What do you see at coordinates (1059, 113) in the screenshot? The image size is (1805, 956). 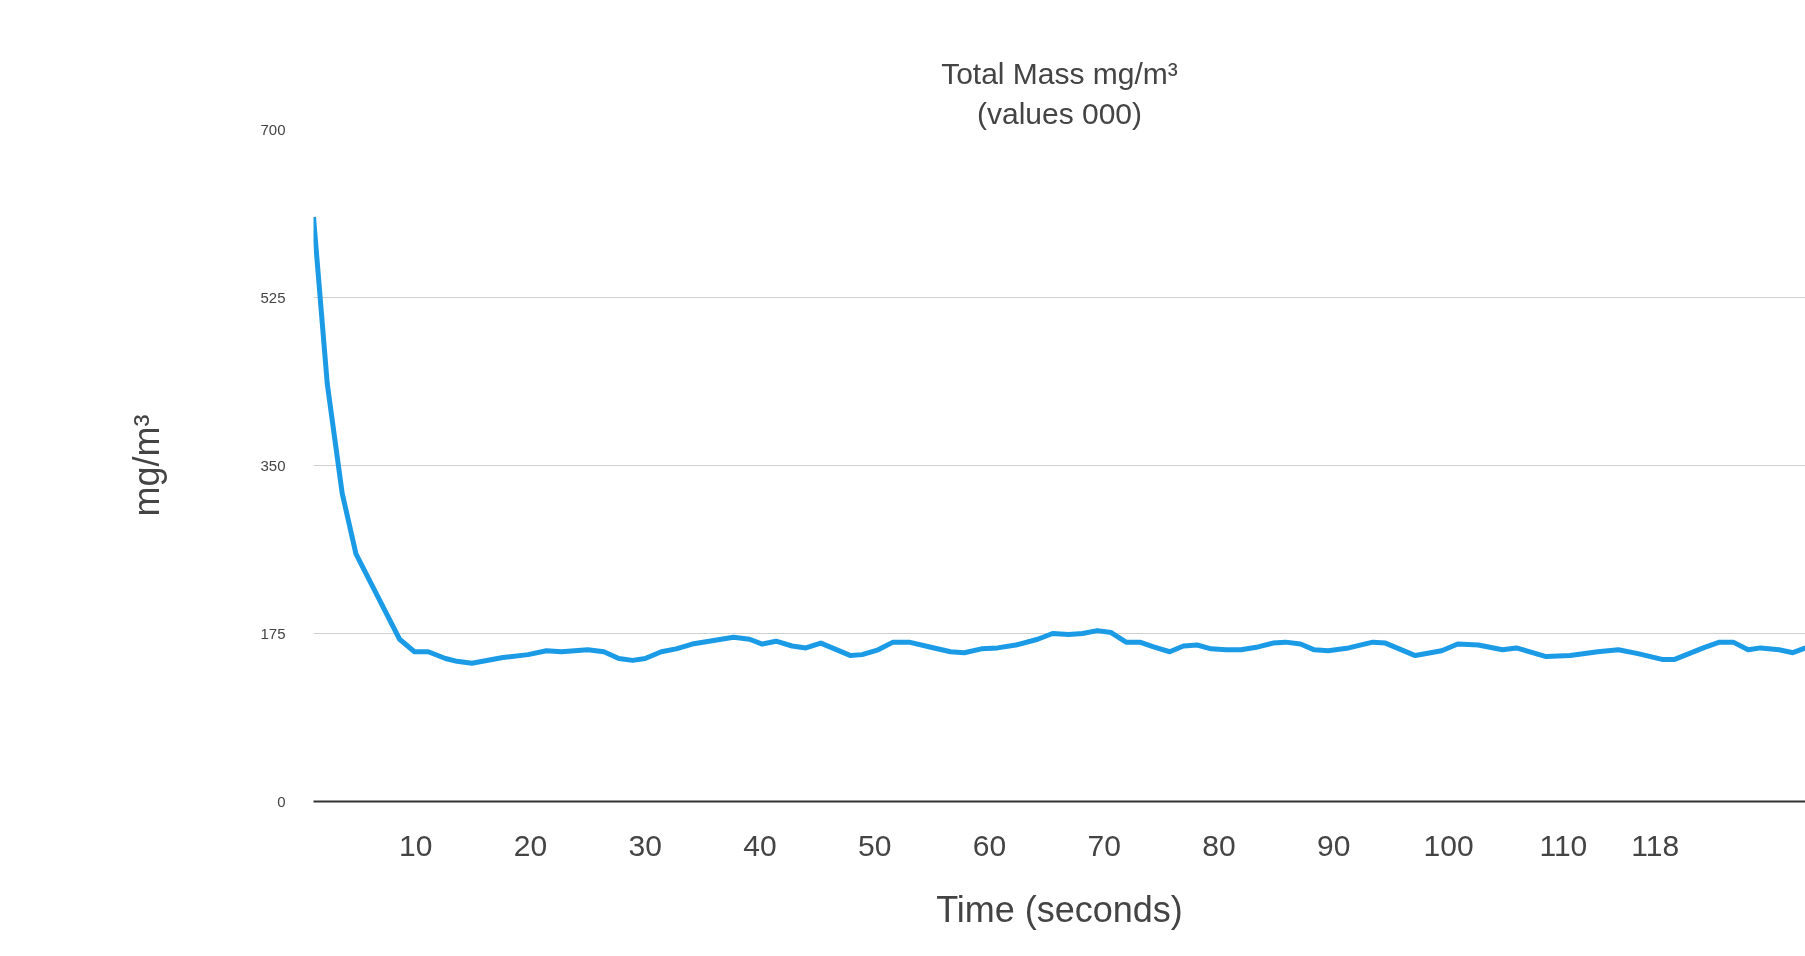 I see `chart-subtitle: (values 000)` at bounding box center [1059, 113].